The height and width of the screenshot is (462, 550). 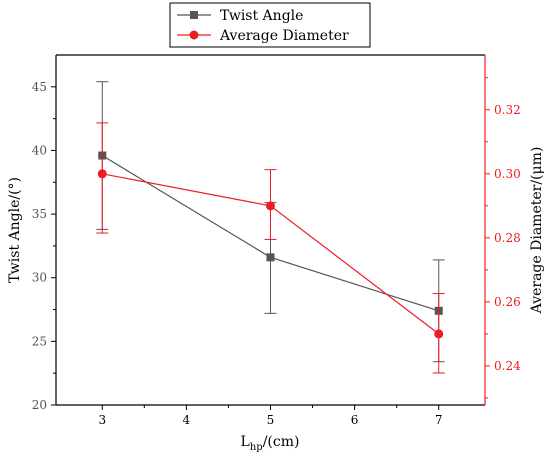 I want to click on left-y-tick-label: 35, so click(x=39, y=214).